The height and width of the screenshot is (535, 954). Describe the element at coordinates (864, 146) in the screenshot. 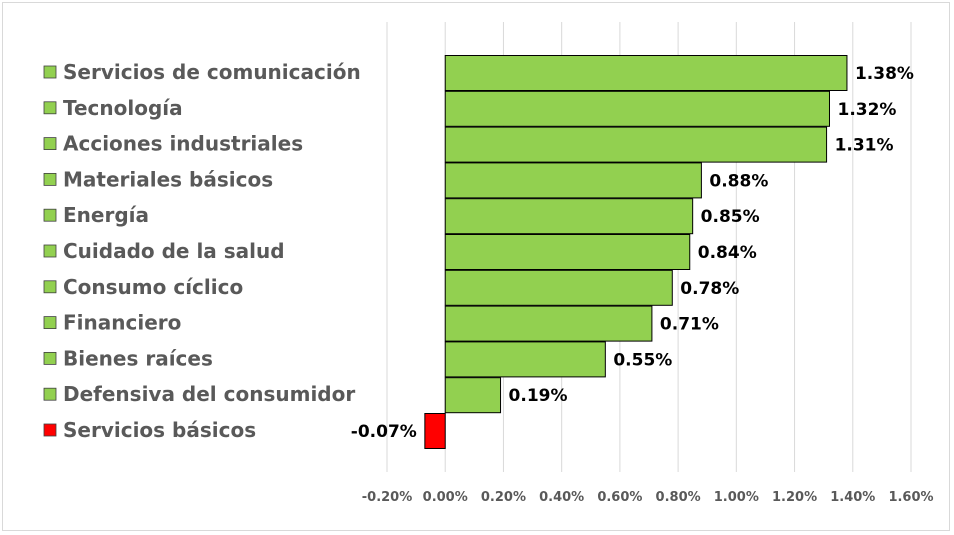

I see `data-label: 1.31%` at that location.